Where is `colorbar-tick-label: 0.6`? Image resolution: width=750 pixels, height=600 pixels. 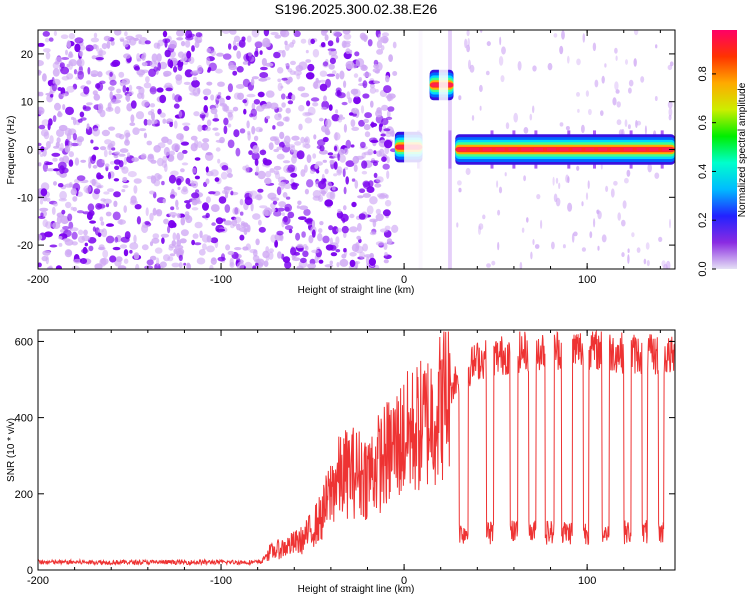 colorbar-tick-label: 0.6 is located at coordinates (703, 122).